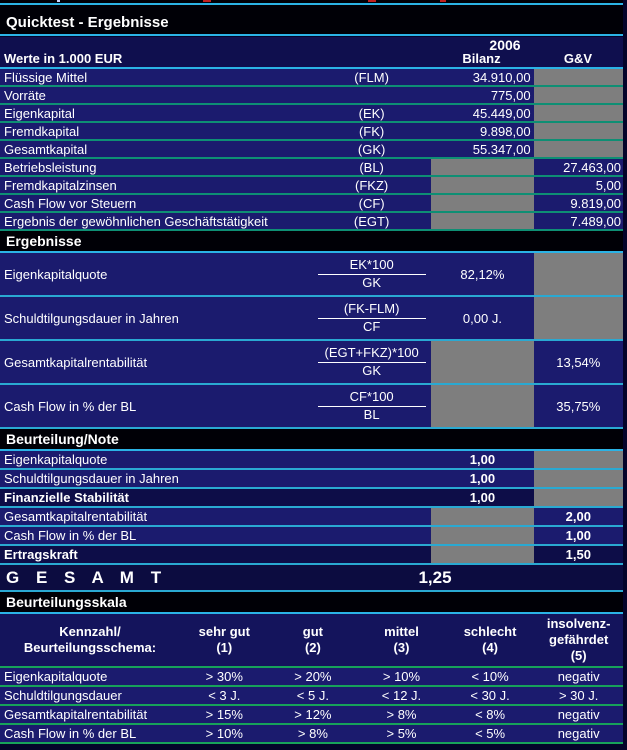 The image size is (627, 750). What do you see at coordinates (578, 554) in the screenshot?
I see `note-value-cell: 1,50` at bounding box center [578, 554].